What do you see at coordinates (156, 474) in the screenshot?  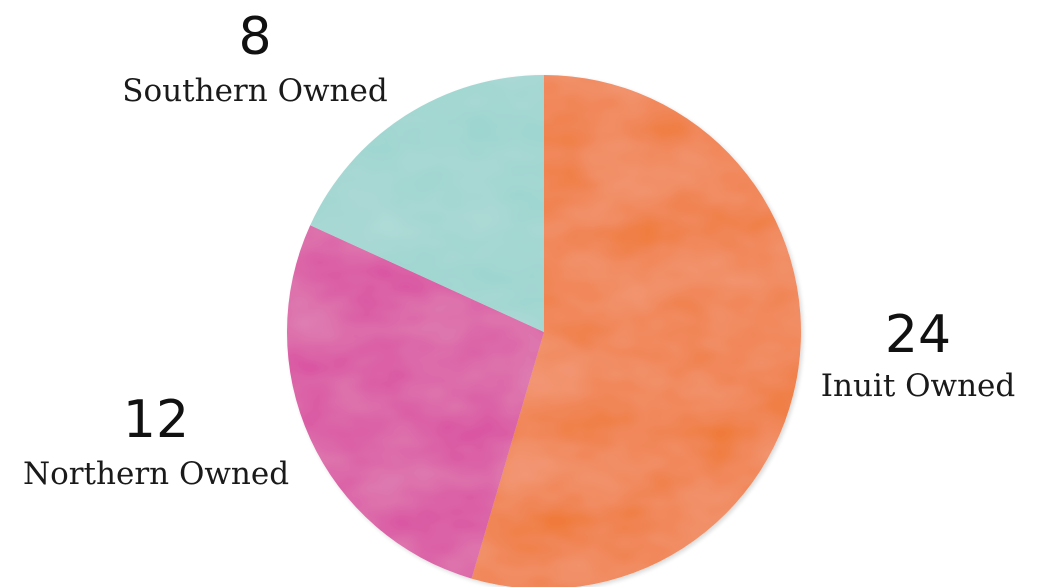 I see `slice-name-northern: Northern Owned` at bounding box center [156, 474].